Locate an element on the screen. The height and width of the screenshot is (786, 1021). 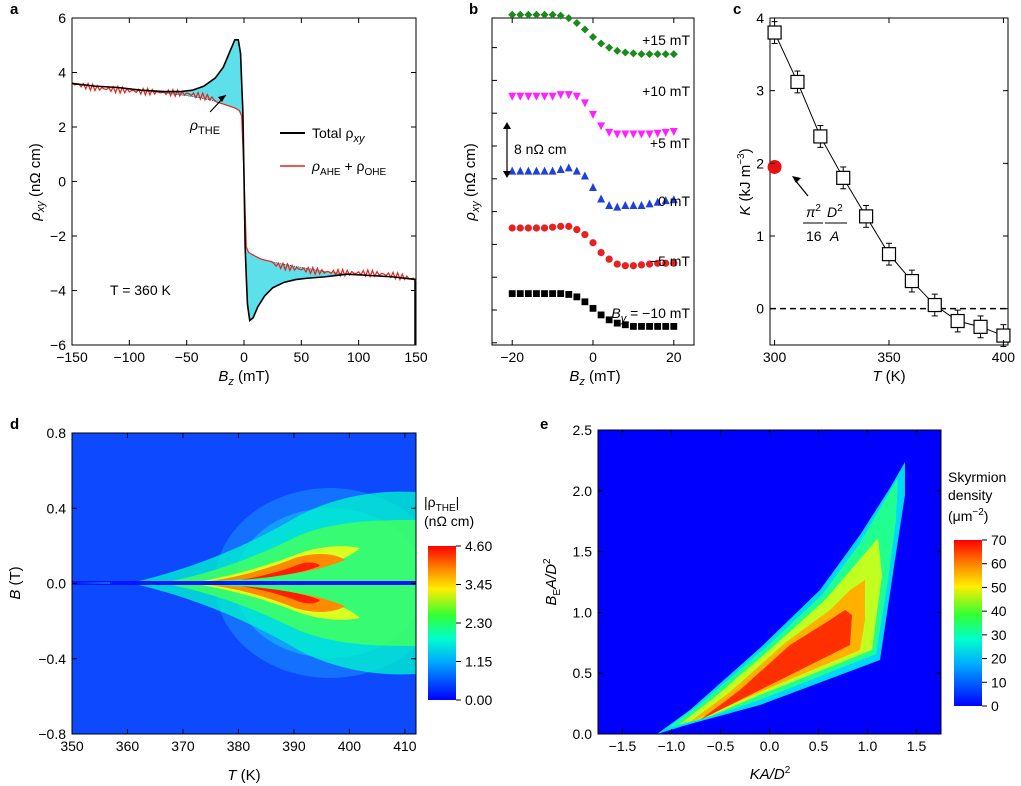
colorbar-tick-label: 2.30 is located at coordinates (478, 623).